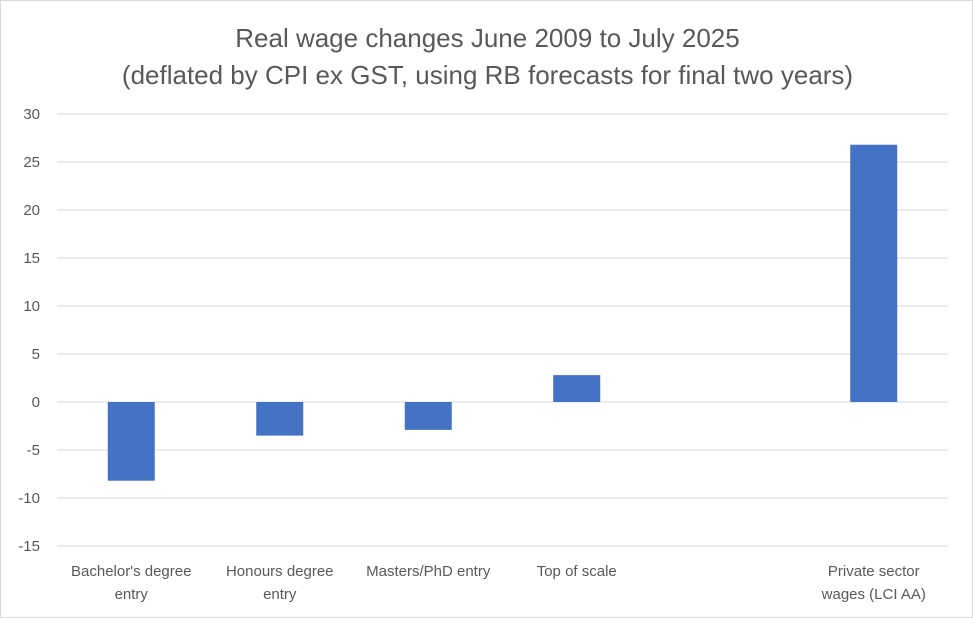 The image size is (973, 618). Describe the element at coordinates (131, 571) in the screenshot. I see `x-tick-label: Bachelor's degree` at that location.